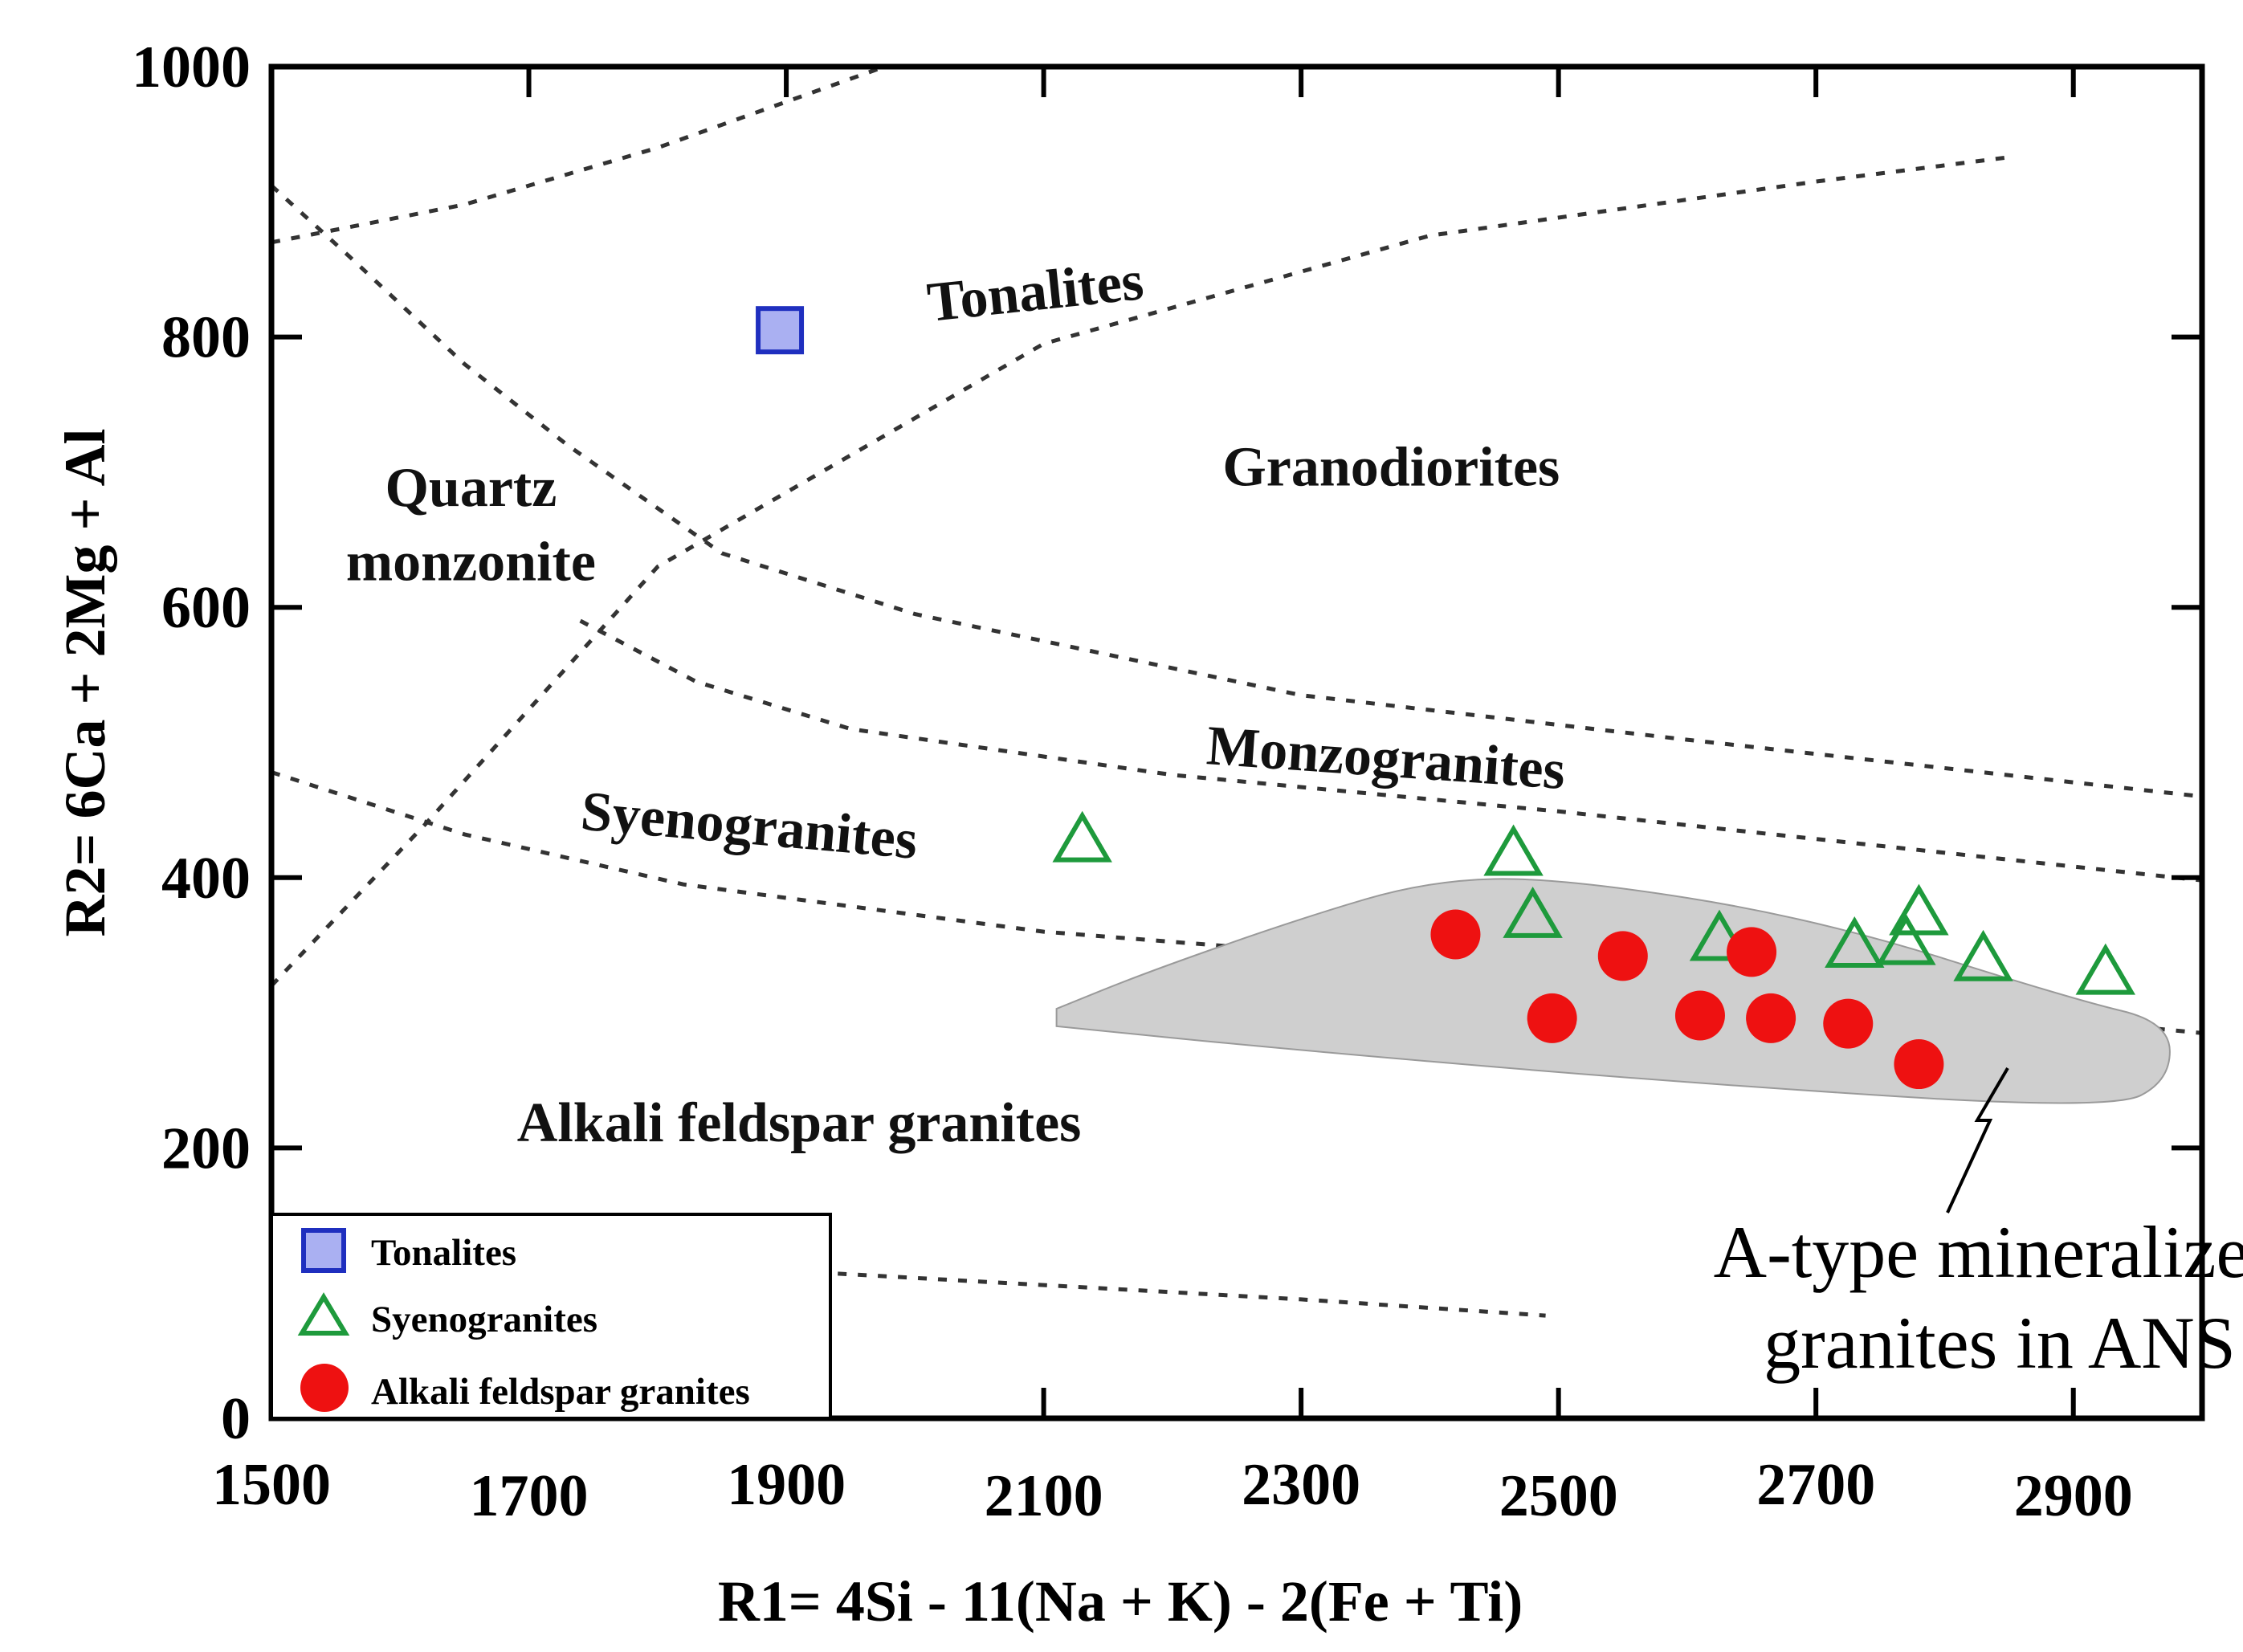 The width and height of the screenshot is (2243, 1652). Describe the element at coordinates (1391, 468) in the screenshot. I see `field-label: Granodiorites` at that location.